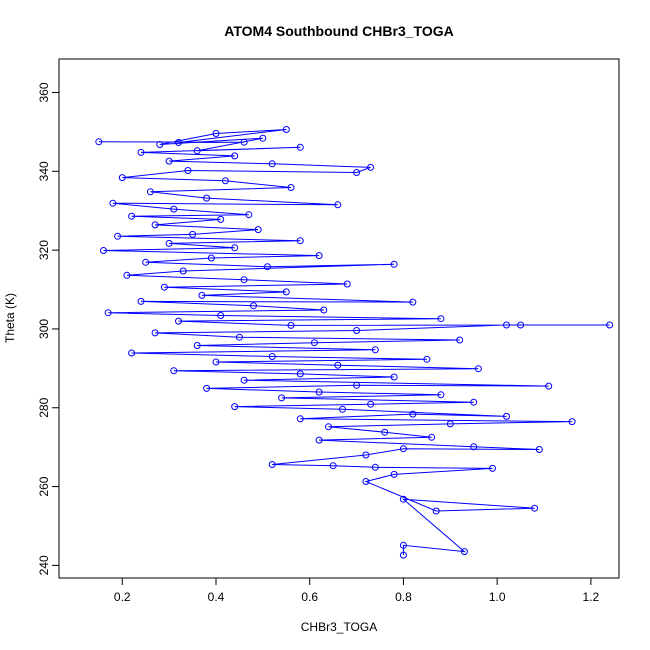 The width and height of the screenshot is (650, 650). What do you see at coordinates (497, 597) in the screenshot?
I see `x-tick-label: 1.0` at bounding box center [497, 597].